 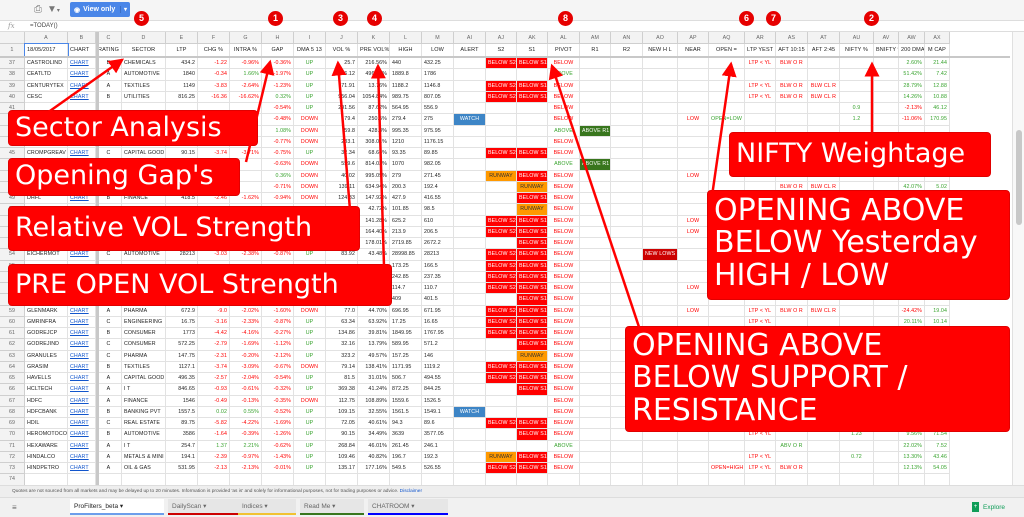 I want to click on cell: 427.9, so click(x=406, y=199).